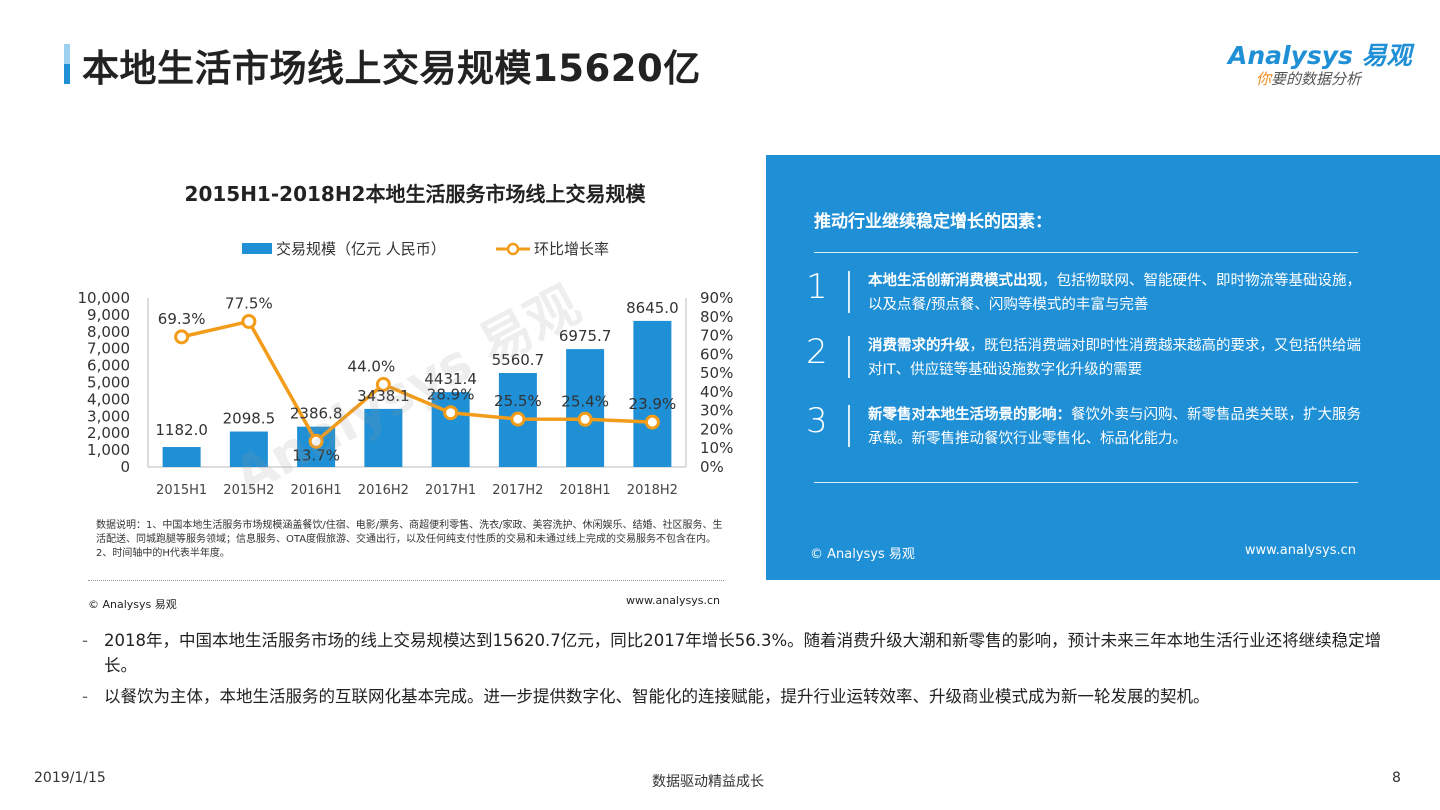  Describe the element at coordinates (513, 249) in the screenshot. I see `legend-marker-line` at that location.